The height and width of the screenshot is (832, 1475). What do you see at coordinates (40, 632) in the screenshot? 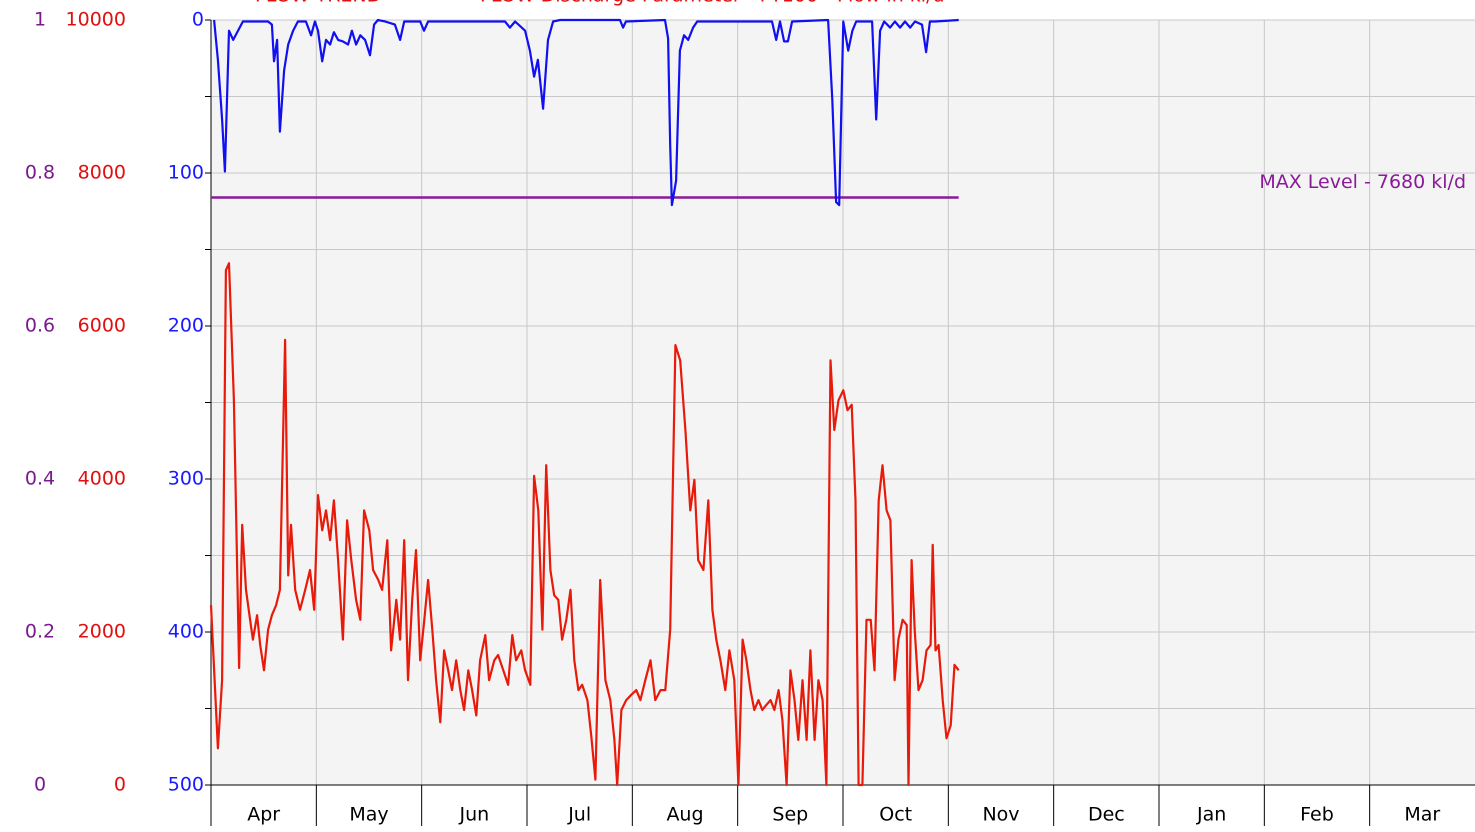
I see `y-tick-label: 0.2` at bounding box center [40, 632].